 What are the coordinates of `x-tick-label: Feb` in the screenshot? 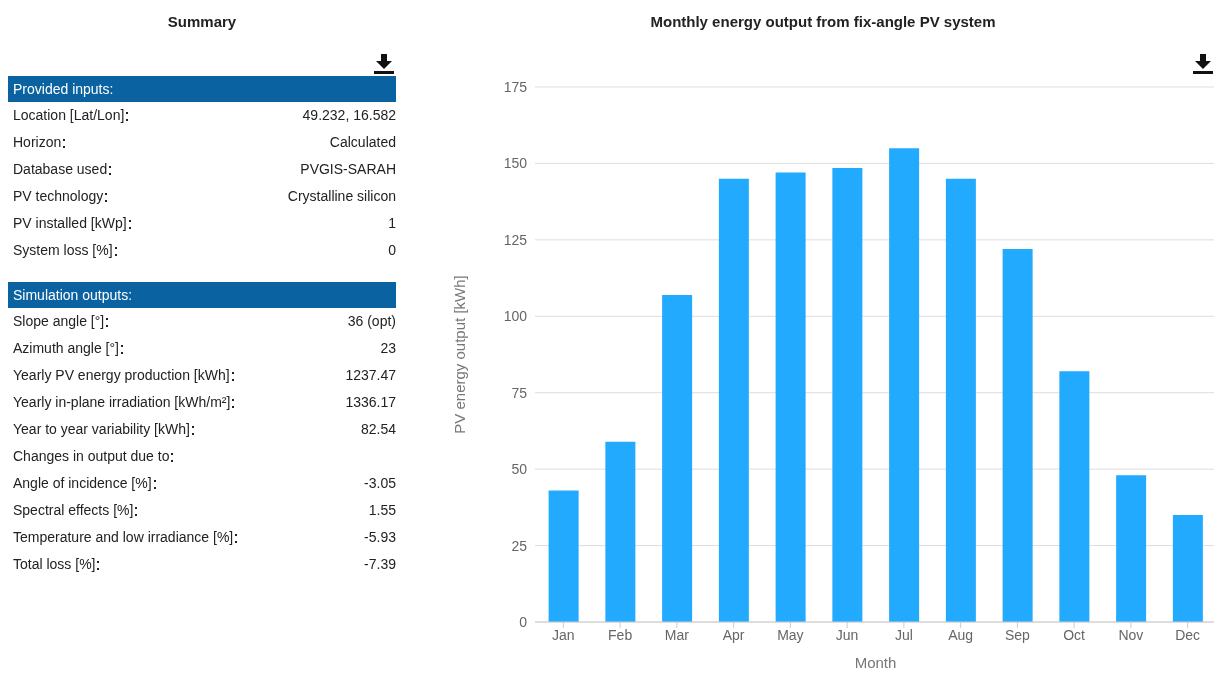 It's located at (620, 634).